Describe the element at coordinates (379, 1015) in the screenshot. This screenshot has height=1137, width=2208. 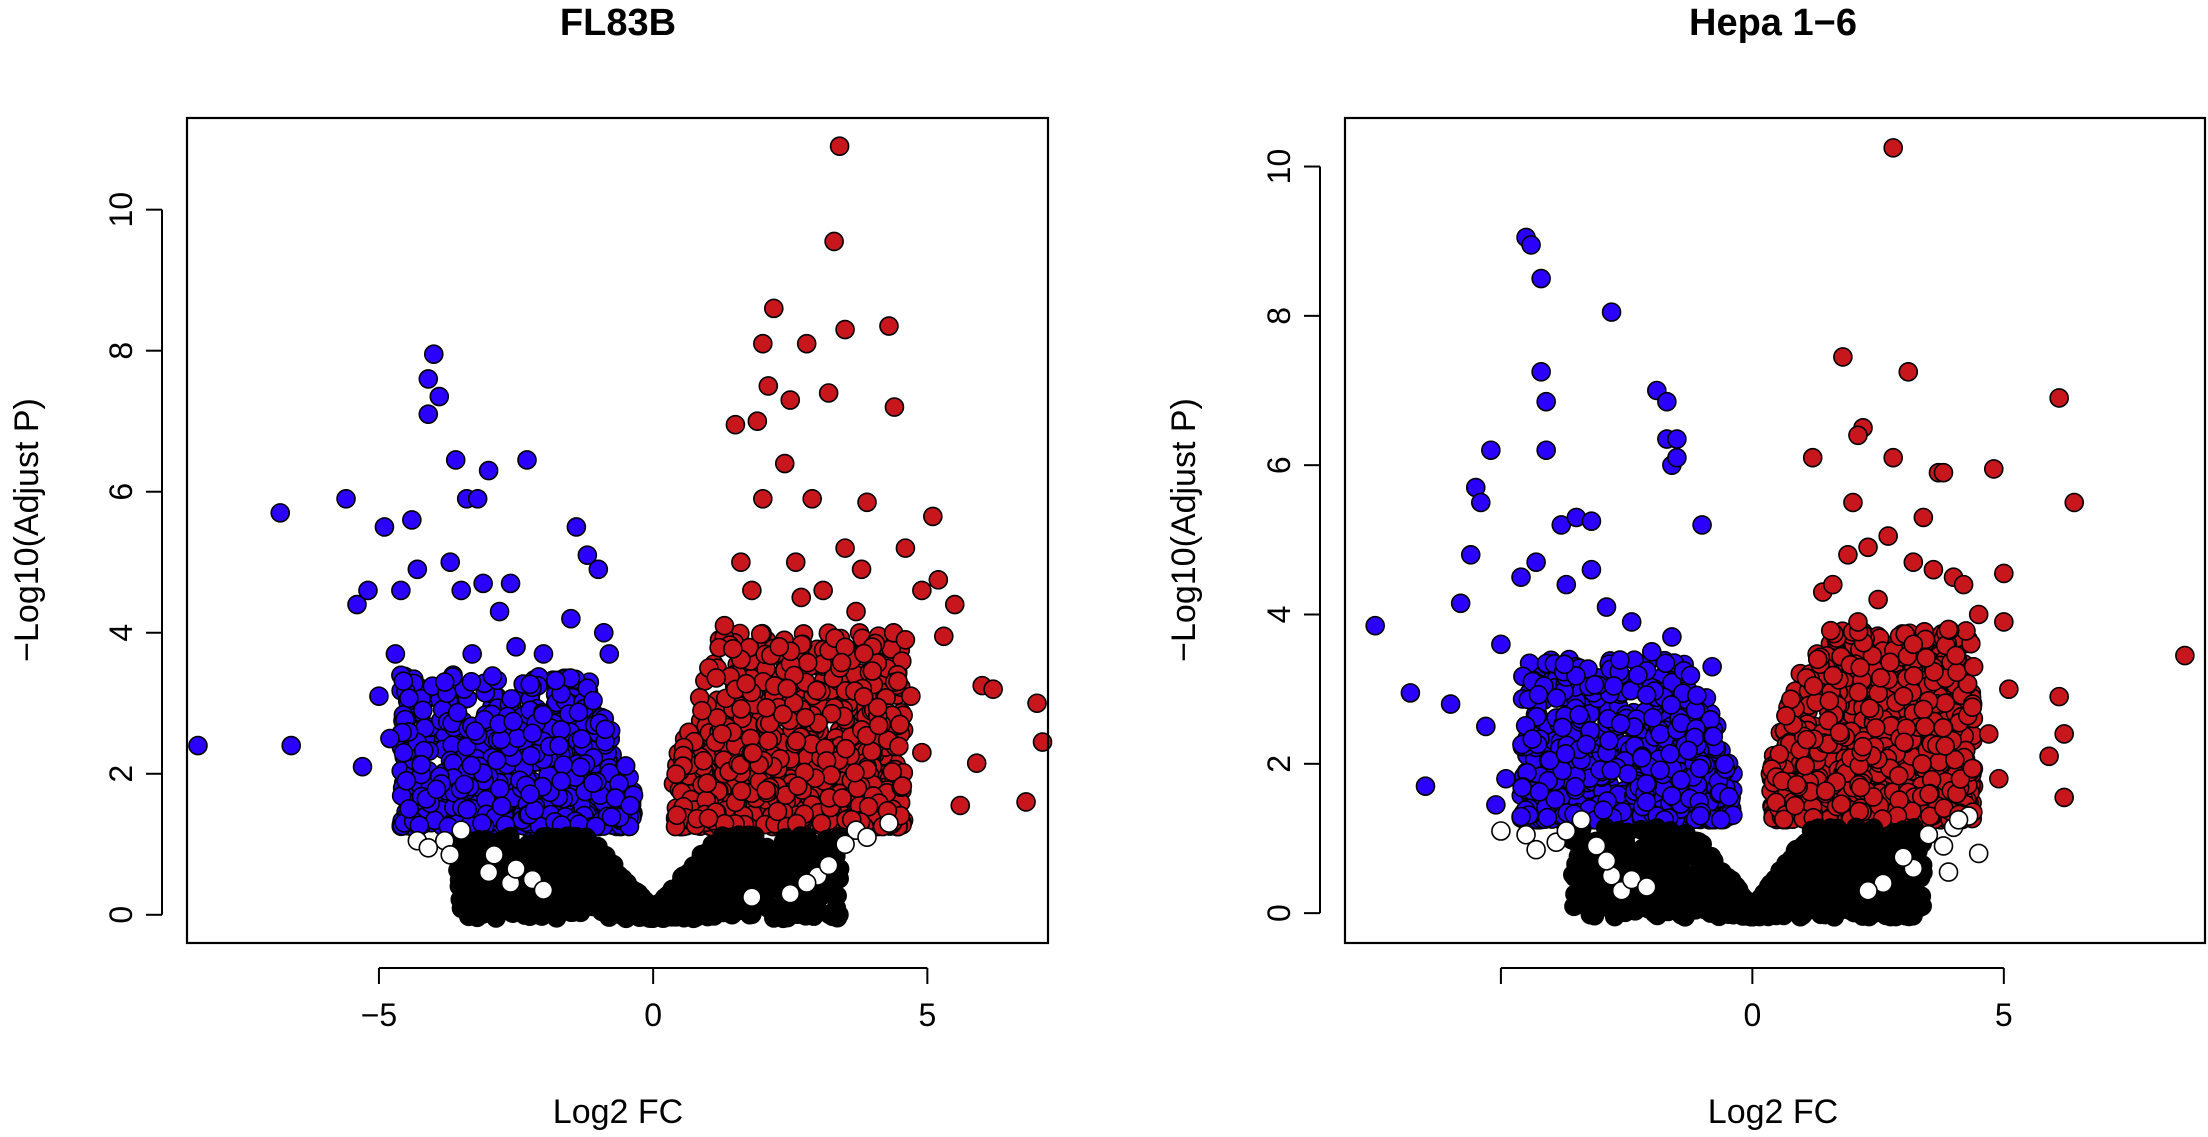
I see `x-tick-label: −5` at that location.